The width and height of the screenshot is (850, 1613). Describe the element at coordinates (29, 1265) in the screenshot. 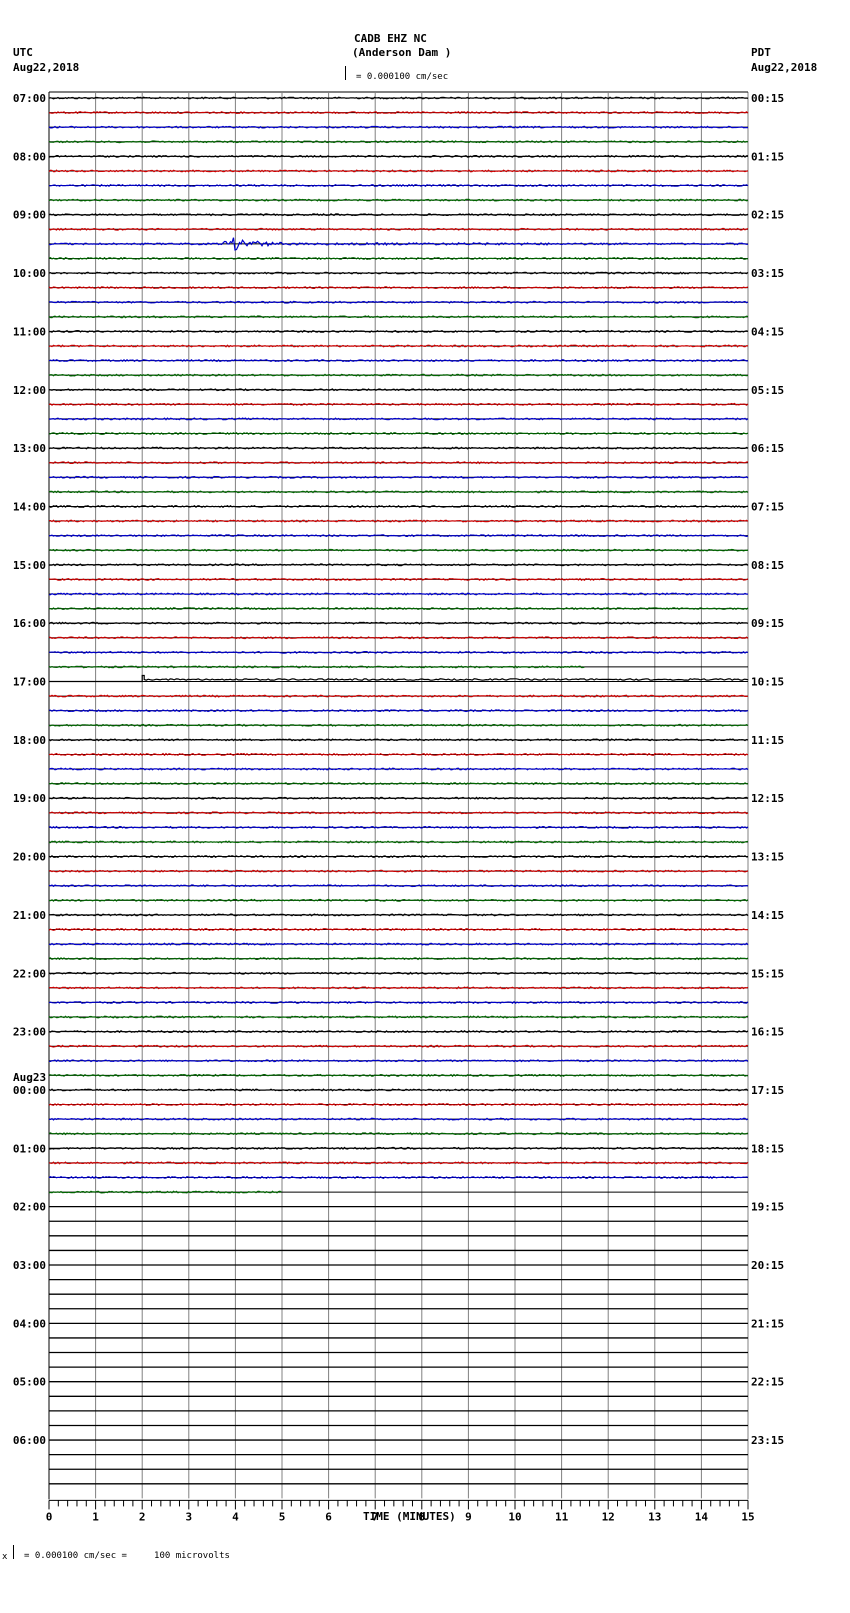

I see `utc-hour-label: 03:00` at that location.